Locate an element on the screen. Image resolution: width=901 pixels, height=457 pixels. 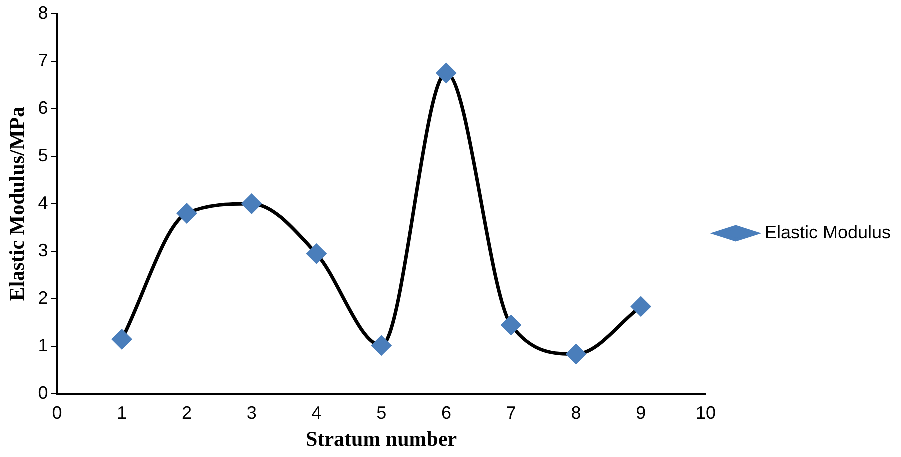
x-tick-label: 9 is located at coordinates (641, 412).